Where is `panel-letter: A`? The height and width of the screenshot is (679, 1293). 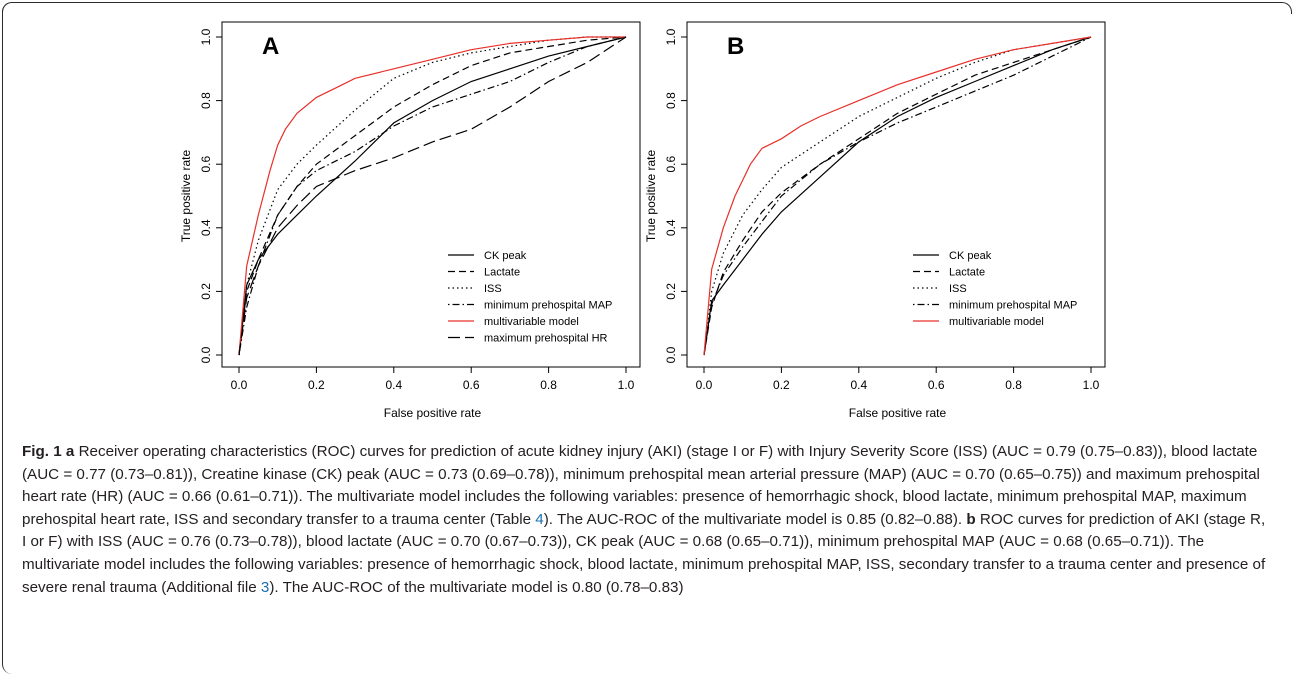
panel-letter: A is located at coordinates (270, 46).